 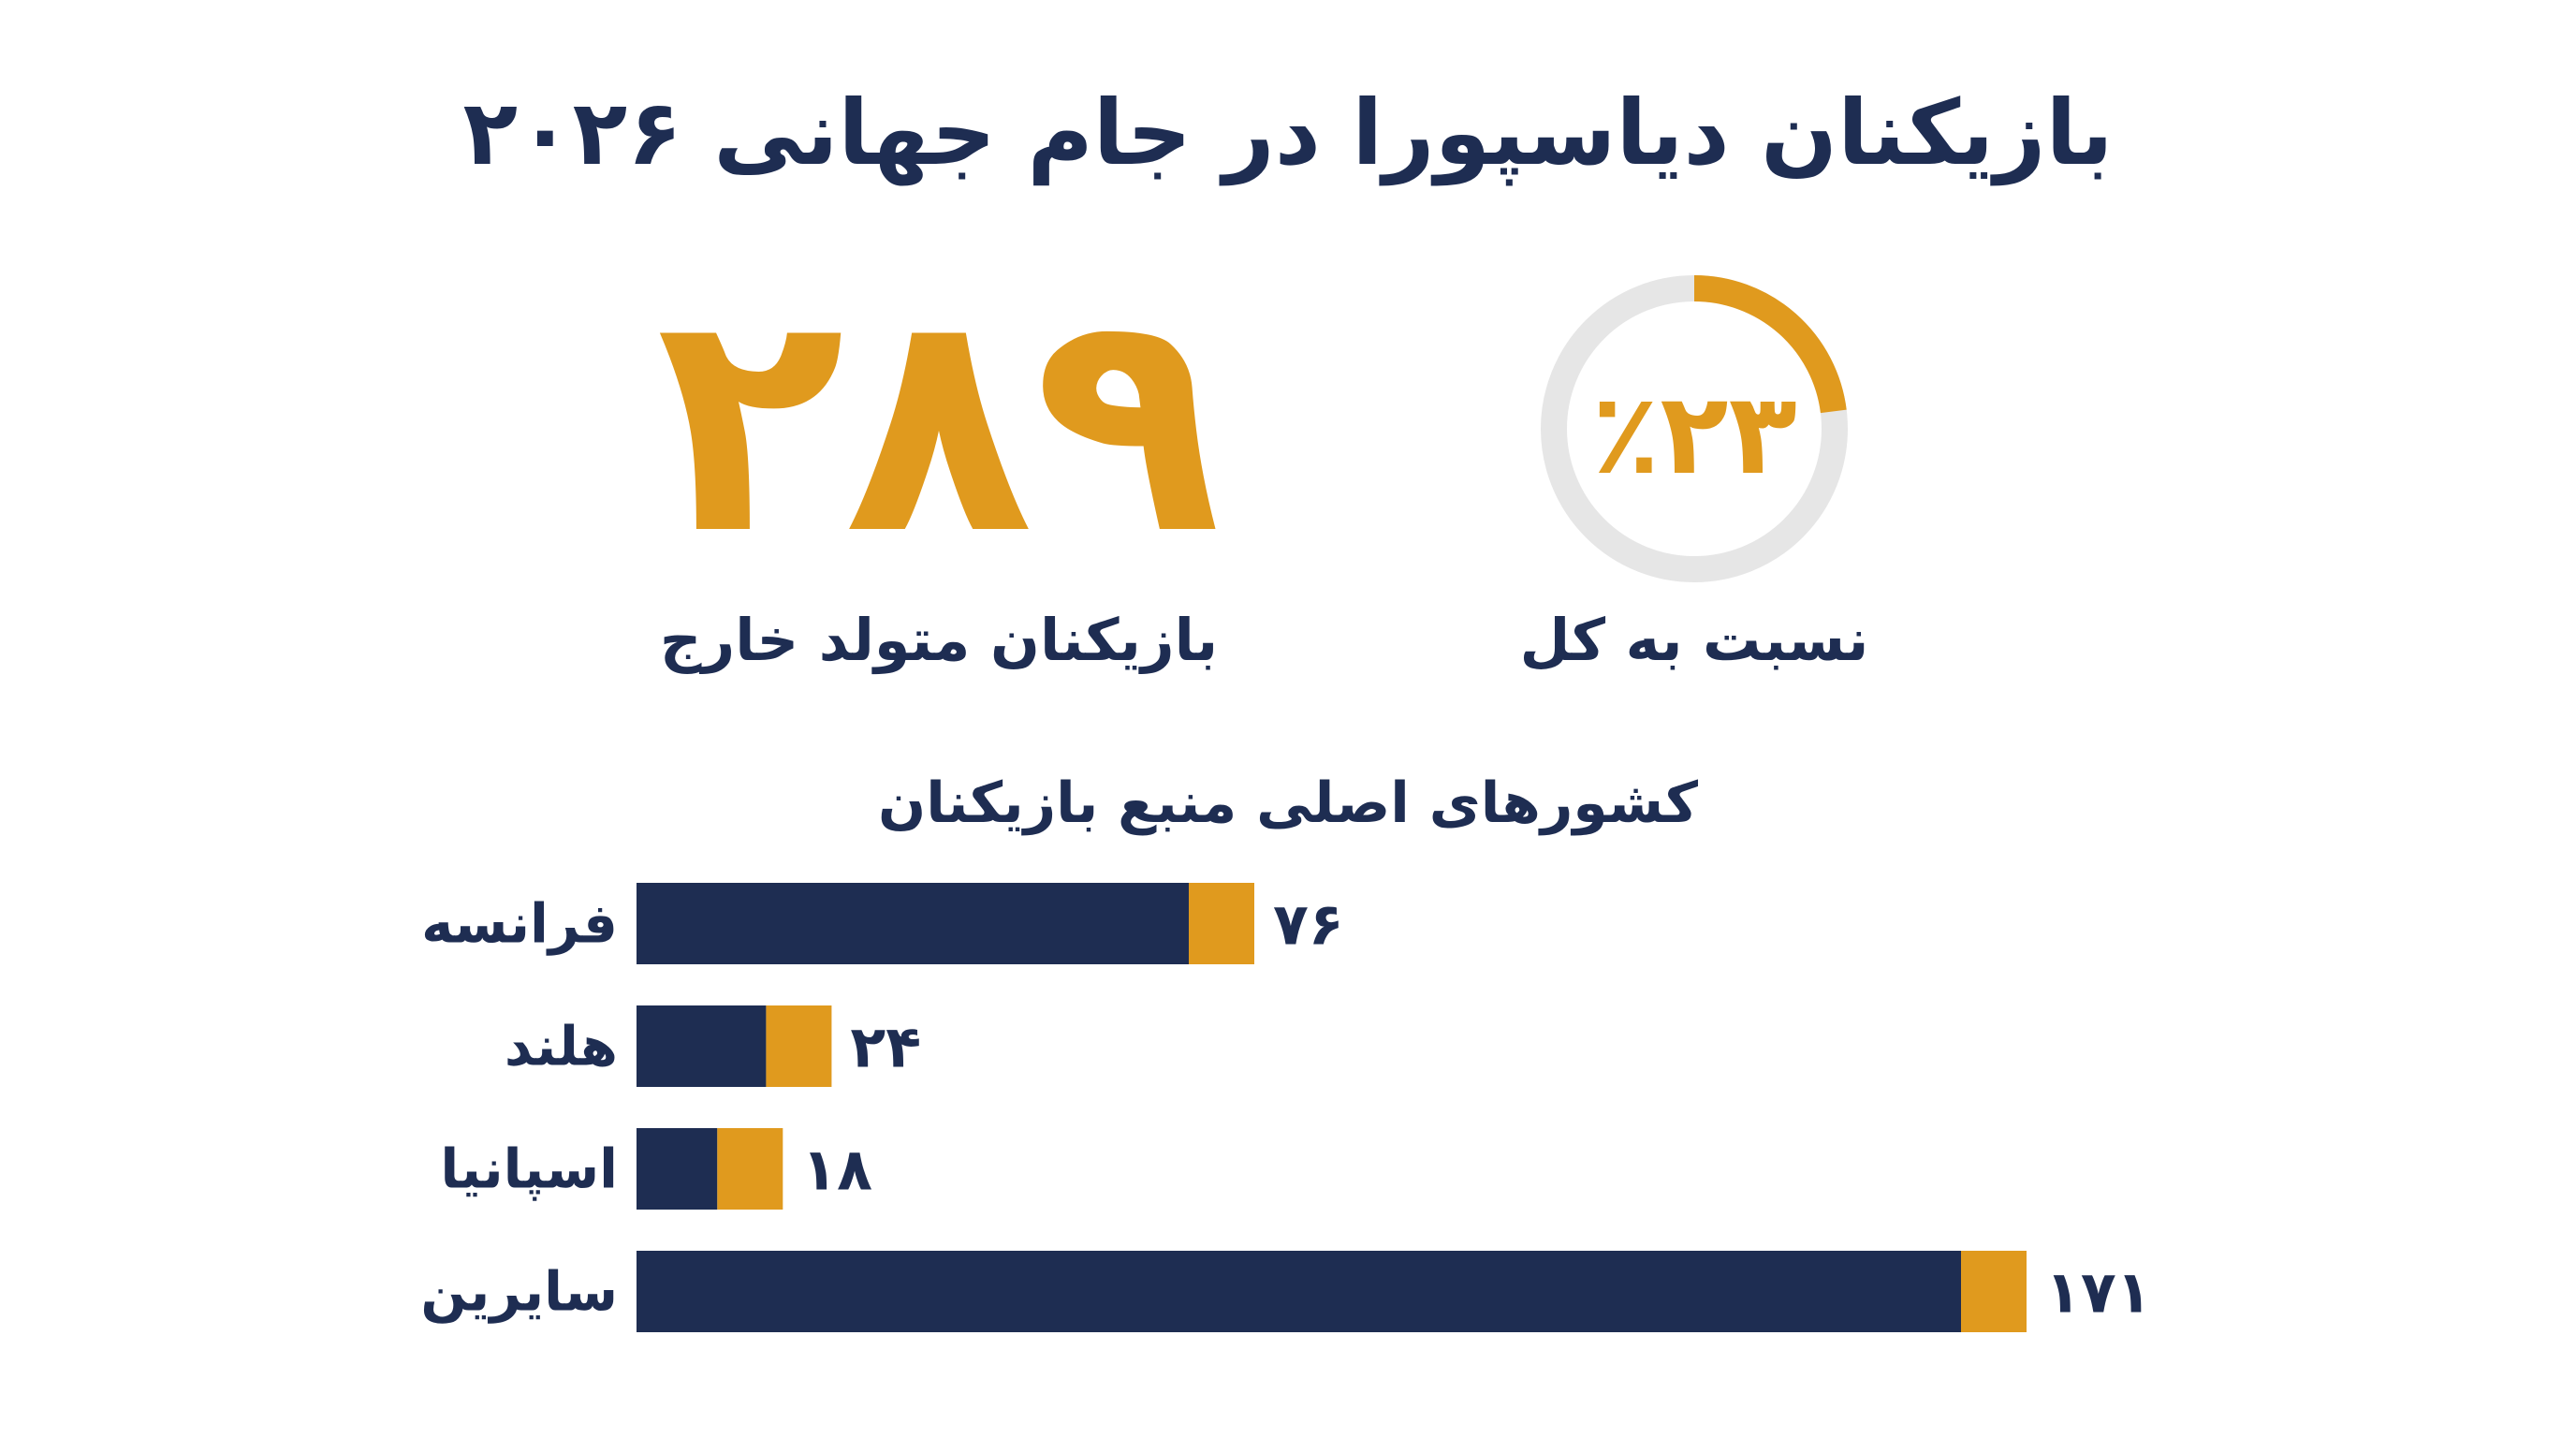 What do you see at coordinates (529, 1169) in the screenshot?
I see `category-label-2: اسپانیا` at bounding box center [529, 1169].